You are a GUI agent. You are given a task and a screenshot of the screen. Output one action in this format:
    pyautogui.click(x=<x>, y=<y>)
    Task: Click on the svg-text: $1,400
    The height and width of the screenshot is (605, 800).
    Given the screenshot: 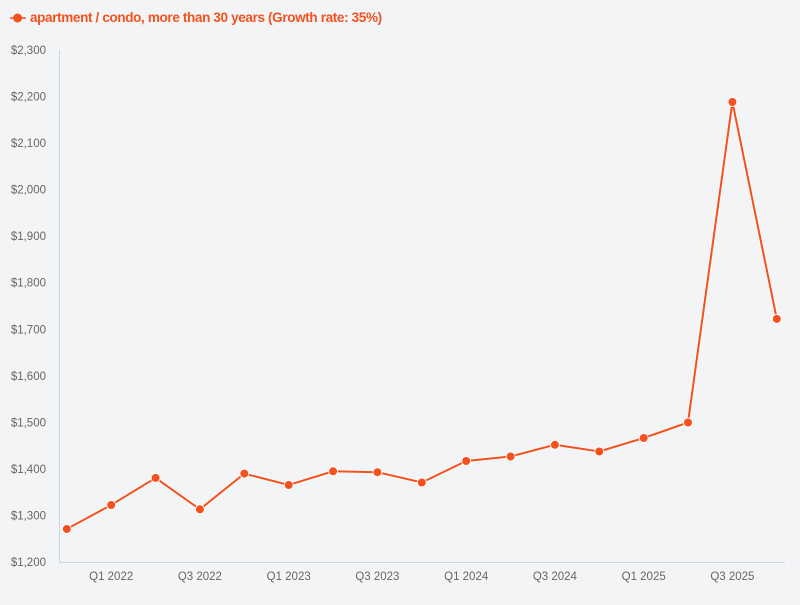 What is the action you would take?
    pyautogui.click(x=28, y=470)
    